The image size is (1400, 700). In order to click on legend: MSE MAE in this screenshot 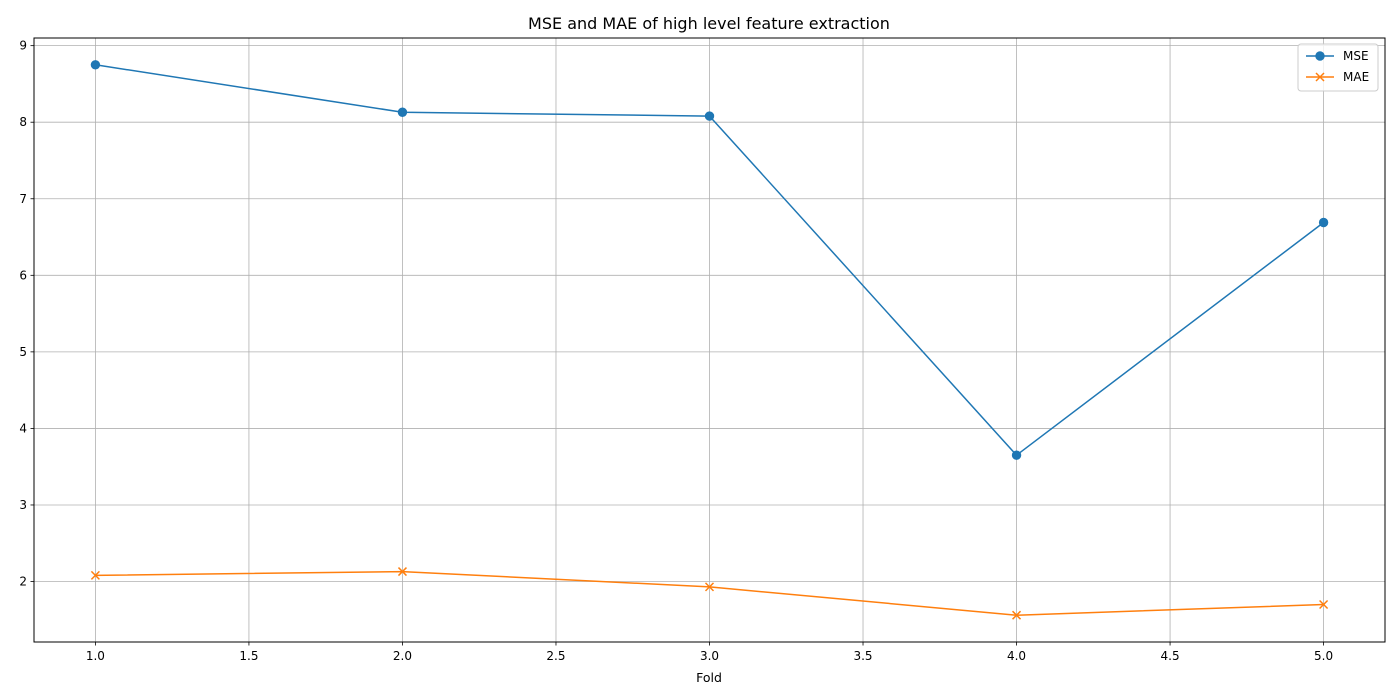, I will do `click(1338, 67)`.